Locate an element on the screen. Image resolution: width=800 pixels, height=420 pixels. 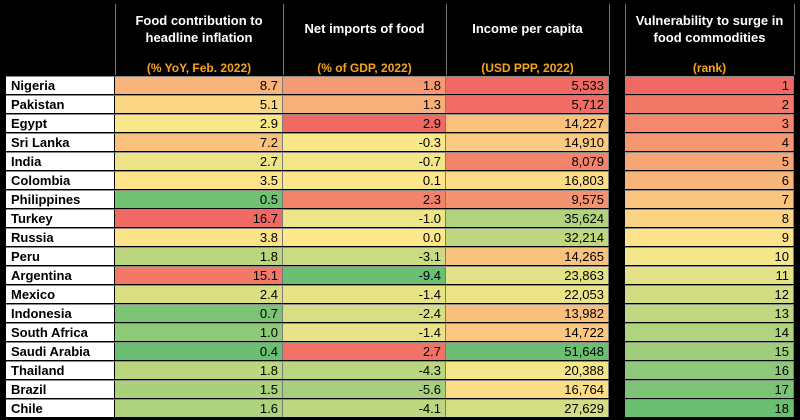
cell-income: 5,533 is located at coordinates (527, 85).